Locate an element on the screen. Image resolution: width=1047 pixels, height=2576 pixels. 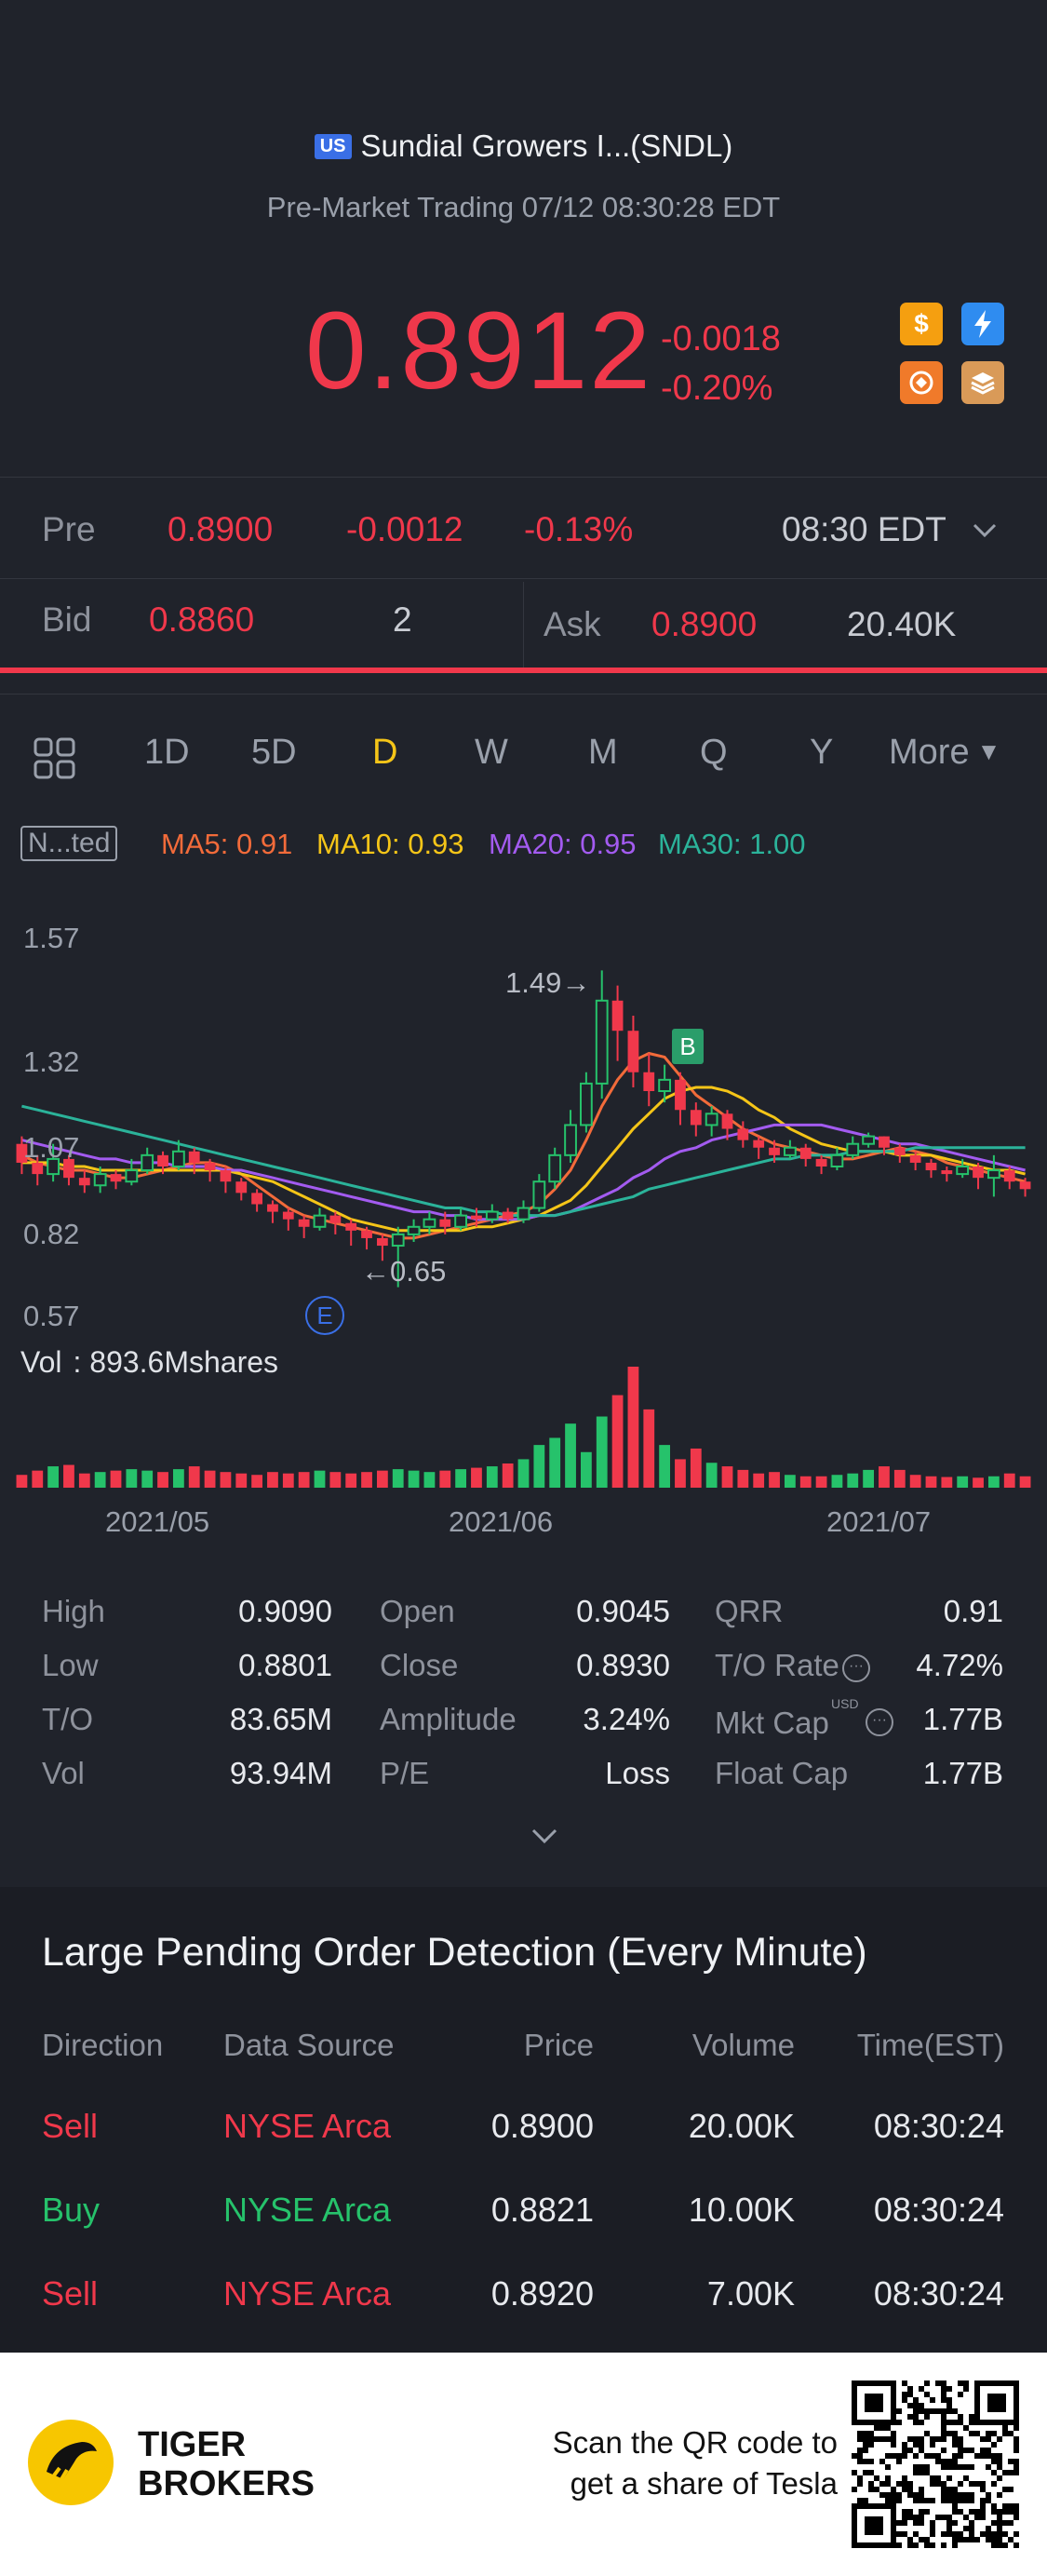
grid-layout-icon is located at coordinates (55, 758).